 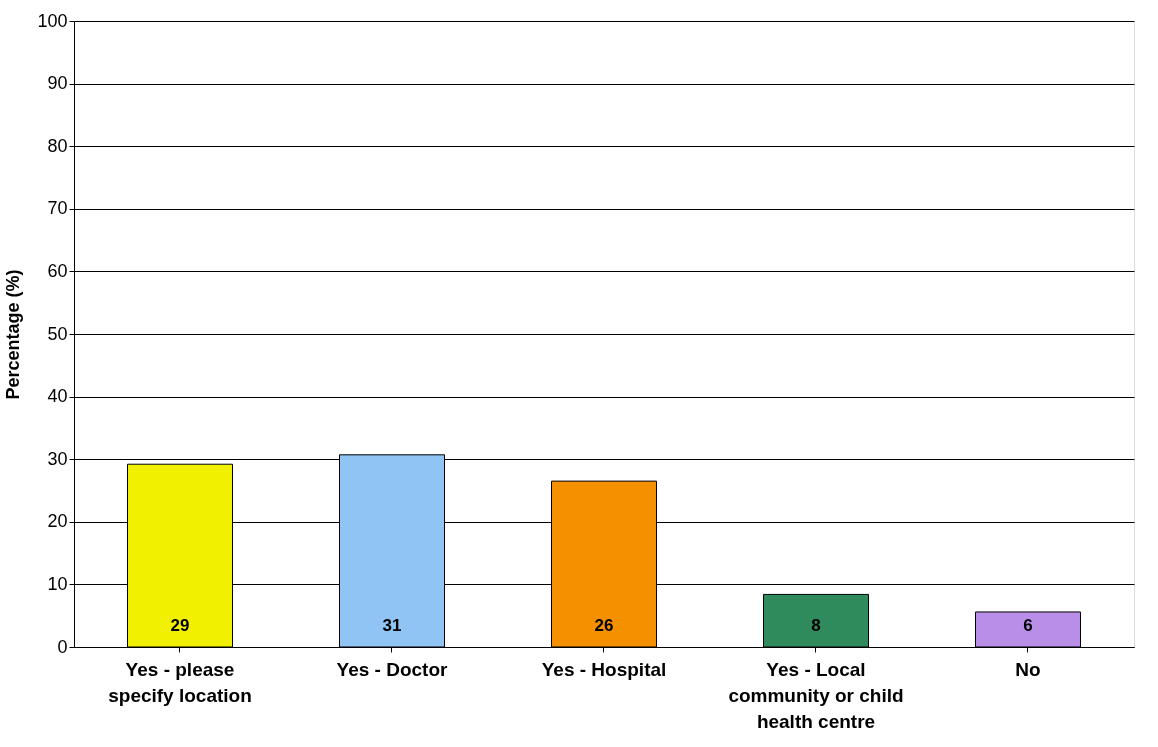 What do you see at coordinates (57, 270) in the screenshot?
I see `y-tick-label: 60` at bounding box center [57, 270].